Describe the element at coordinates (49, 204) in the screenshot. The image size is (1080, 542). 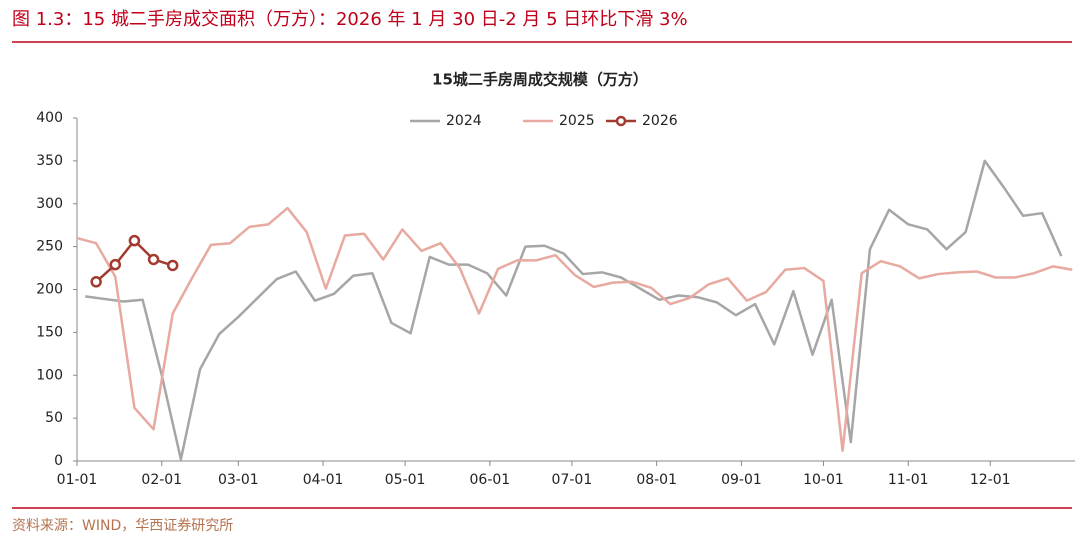
I see `y-tick-label: 300` at that location.